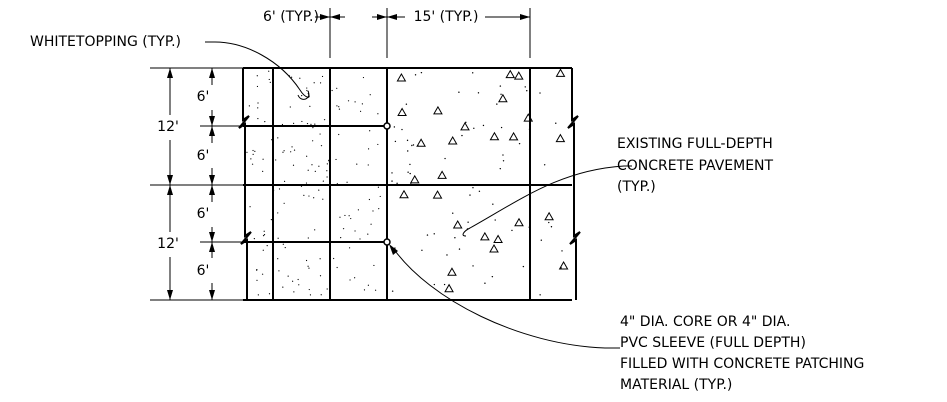 The height and width of the screenshot is (402, 947). I want to click on callout-text: FILLED WITH CONCRETE PATCHING, so click(742, 364).